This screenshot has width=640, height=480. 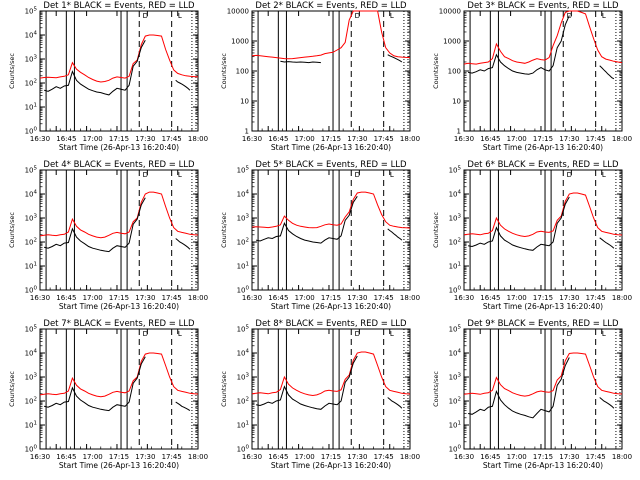 I want to click on y-tick-label: 1, so click(x=459, y=132).